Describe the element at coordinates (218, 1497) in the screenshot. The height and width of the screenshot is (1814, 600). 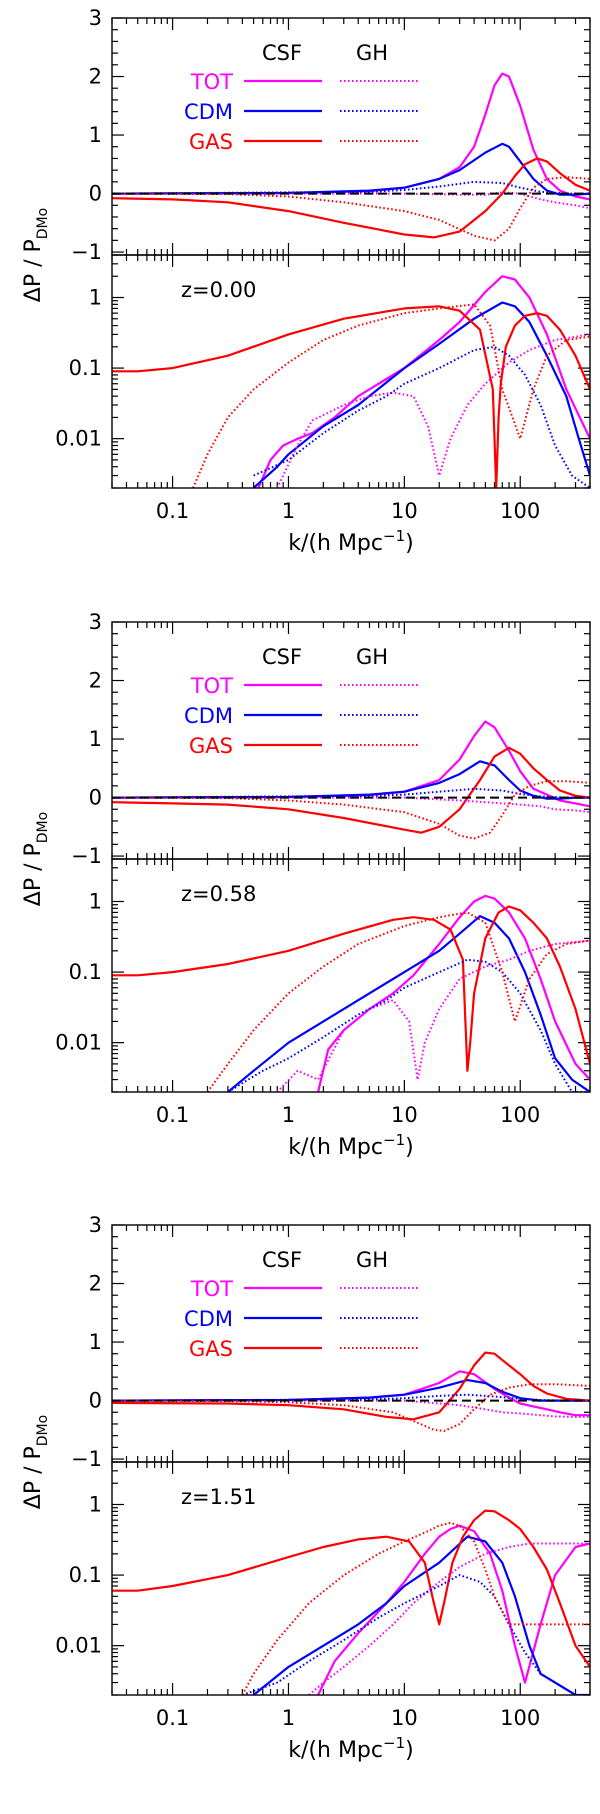
I see `redshift-label: z=1.51` at that location.